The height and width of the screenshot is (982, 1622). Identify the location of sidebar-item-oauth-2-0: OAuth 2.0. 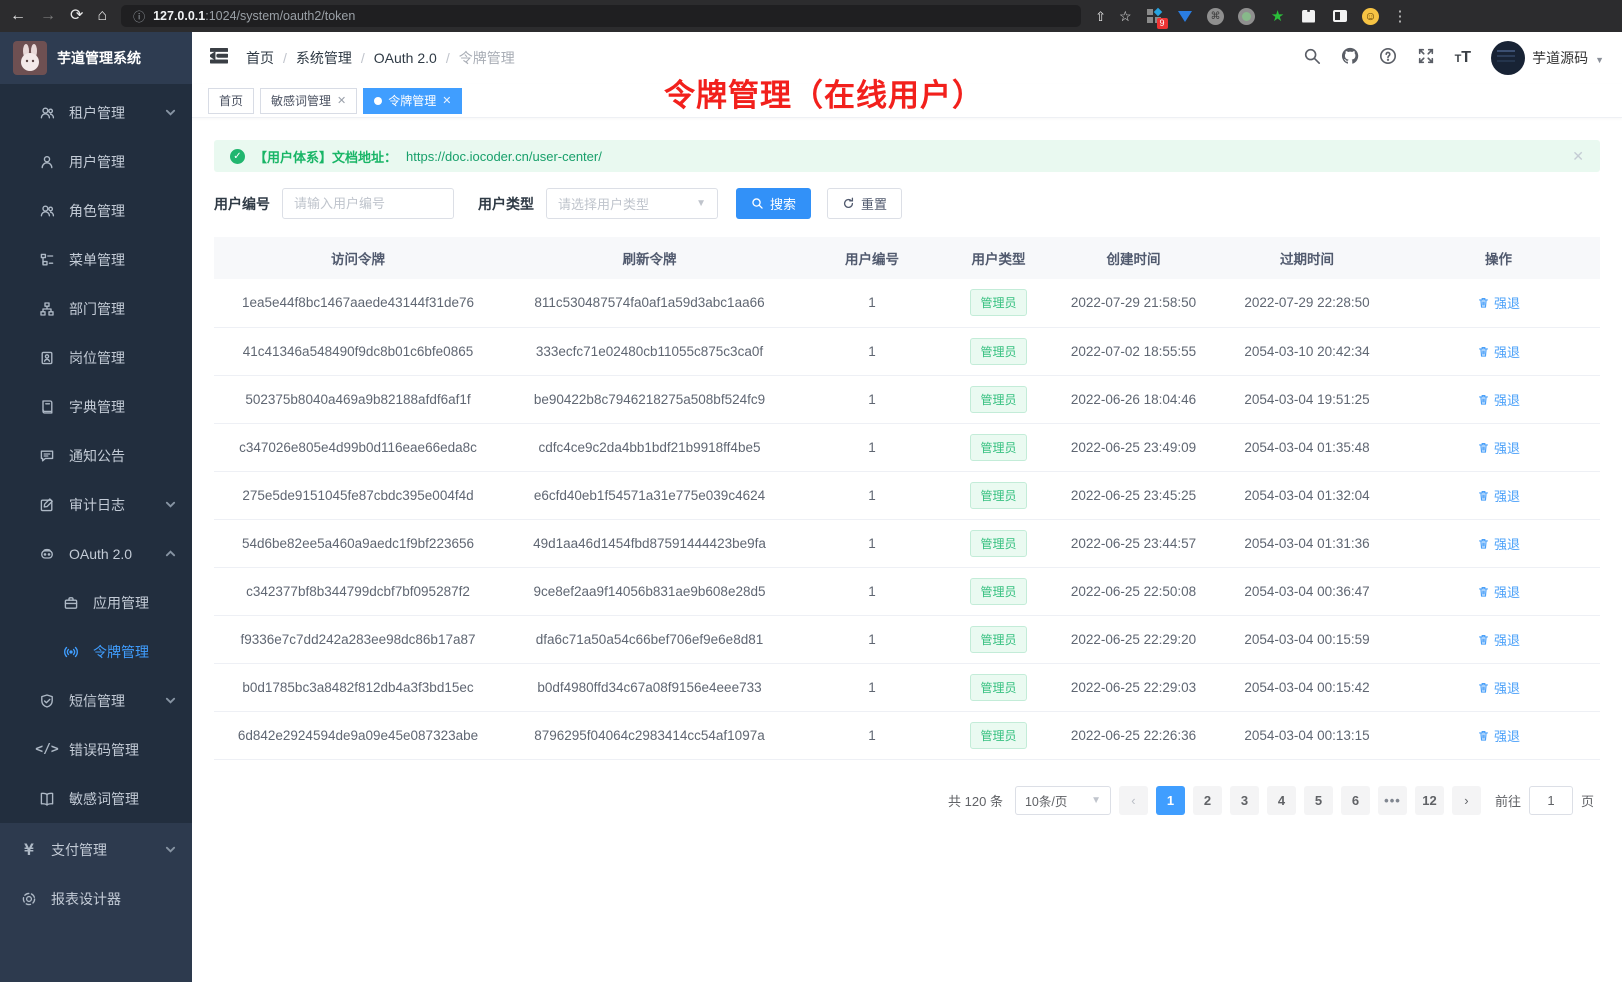
(96, 553).